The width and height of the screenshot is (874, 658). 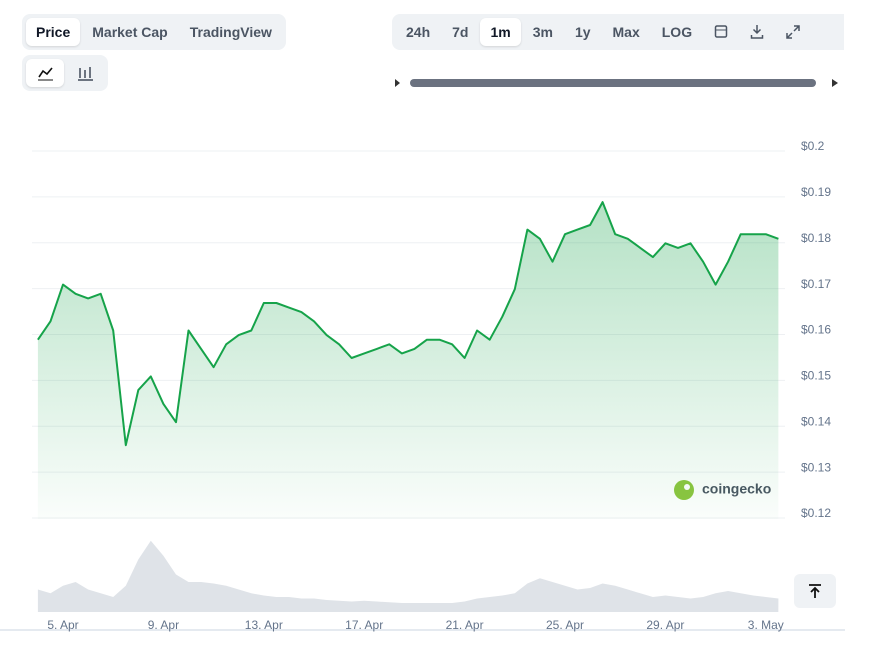 What do you see at coordinates (542, 32) in the screenshot?
I see `range-button: 3m` at bounding box center [542, 32].